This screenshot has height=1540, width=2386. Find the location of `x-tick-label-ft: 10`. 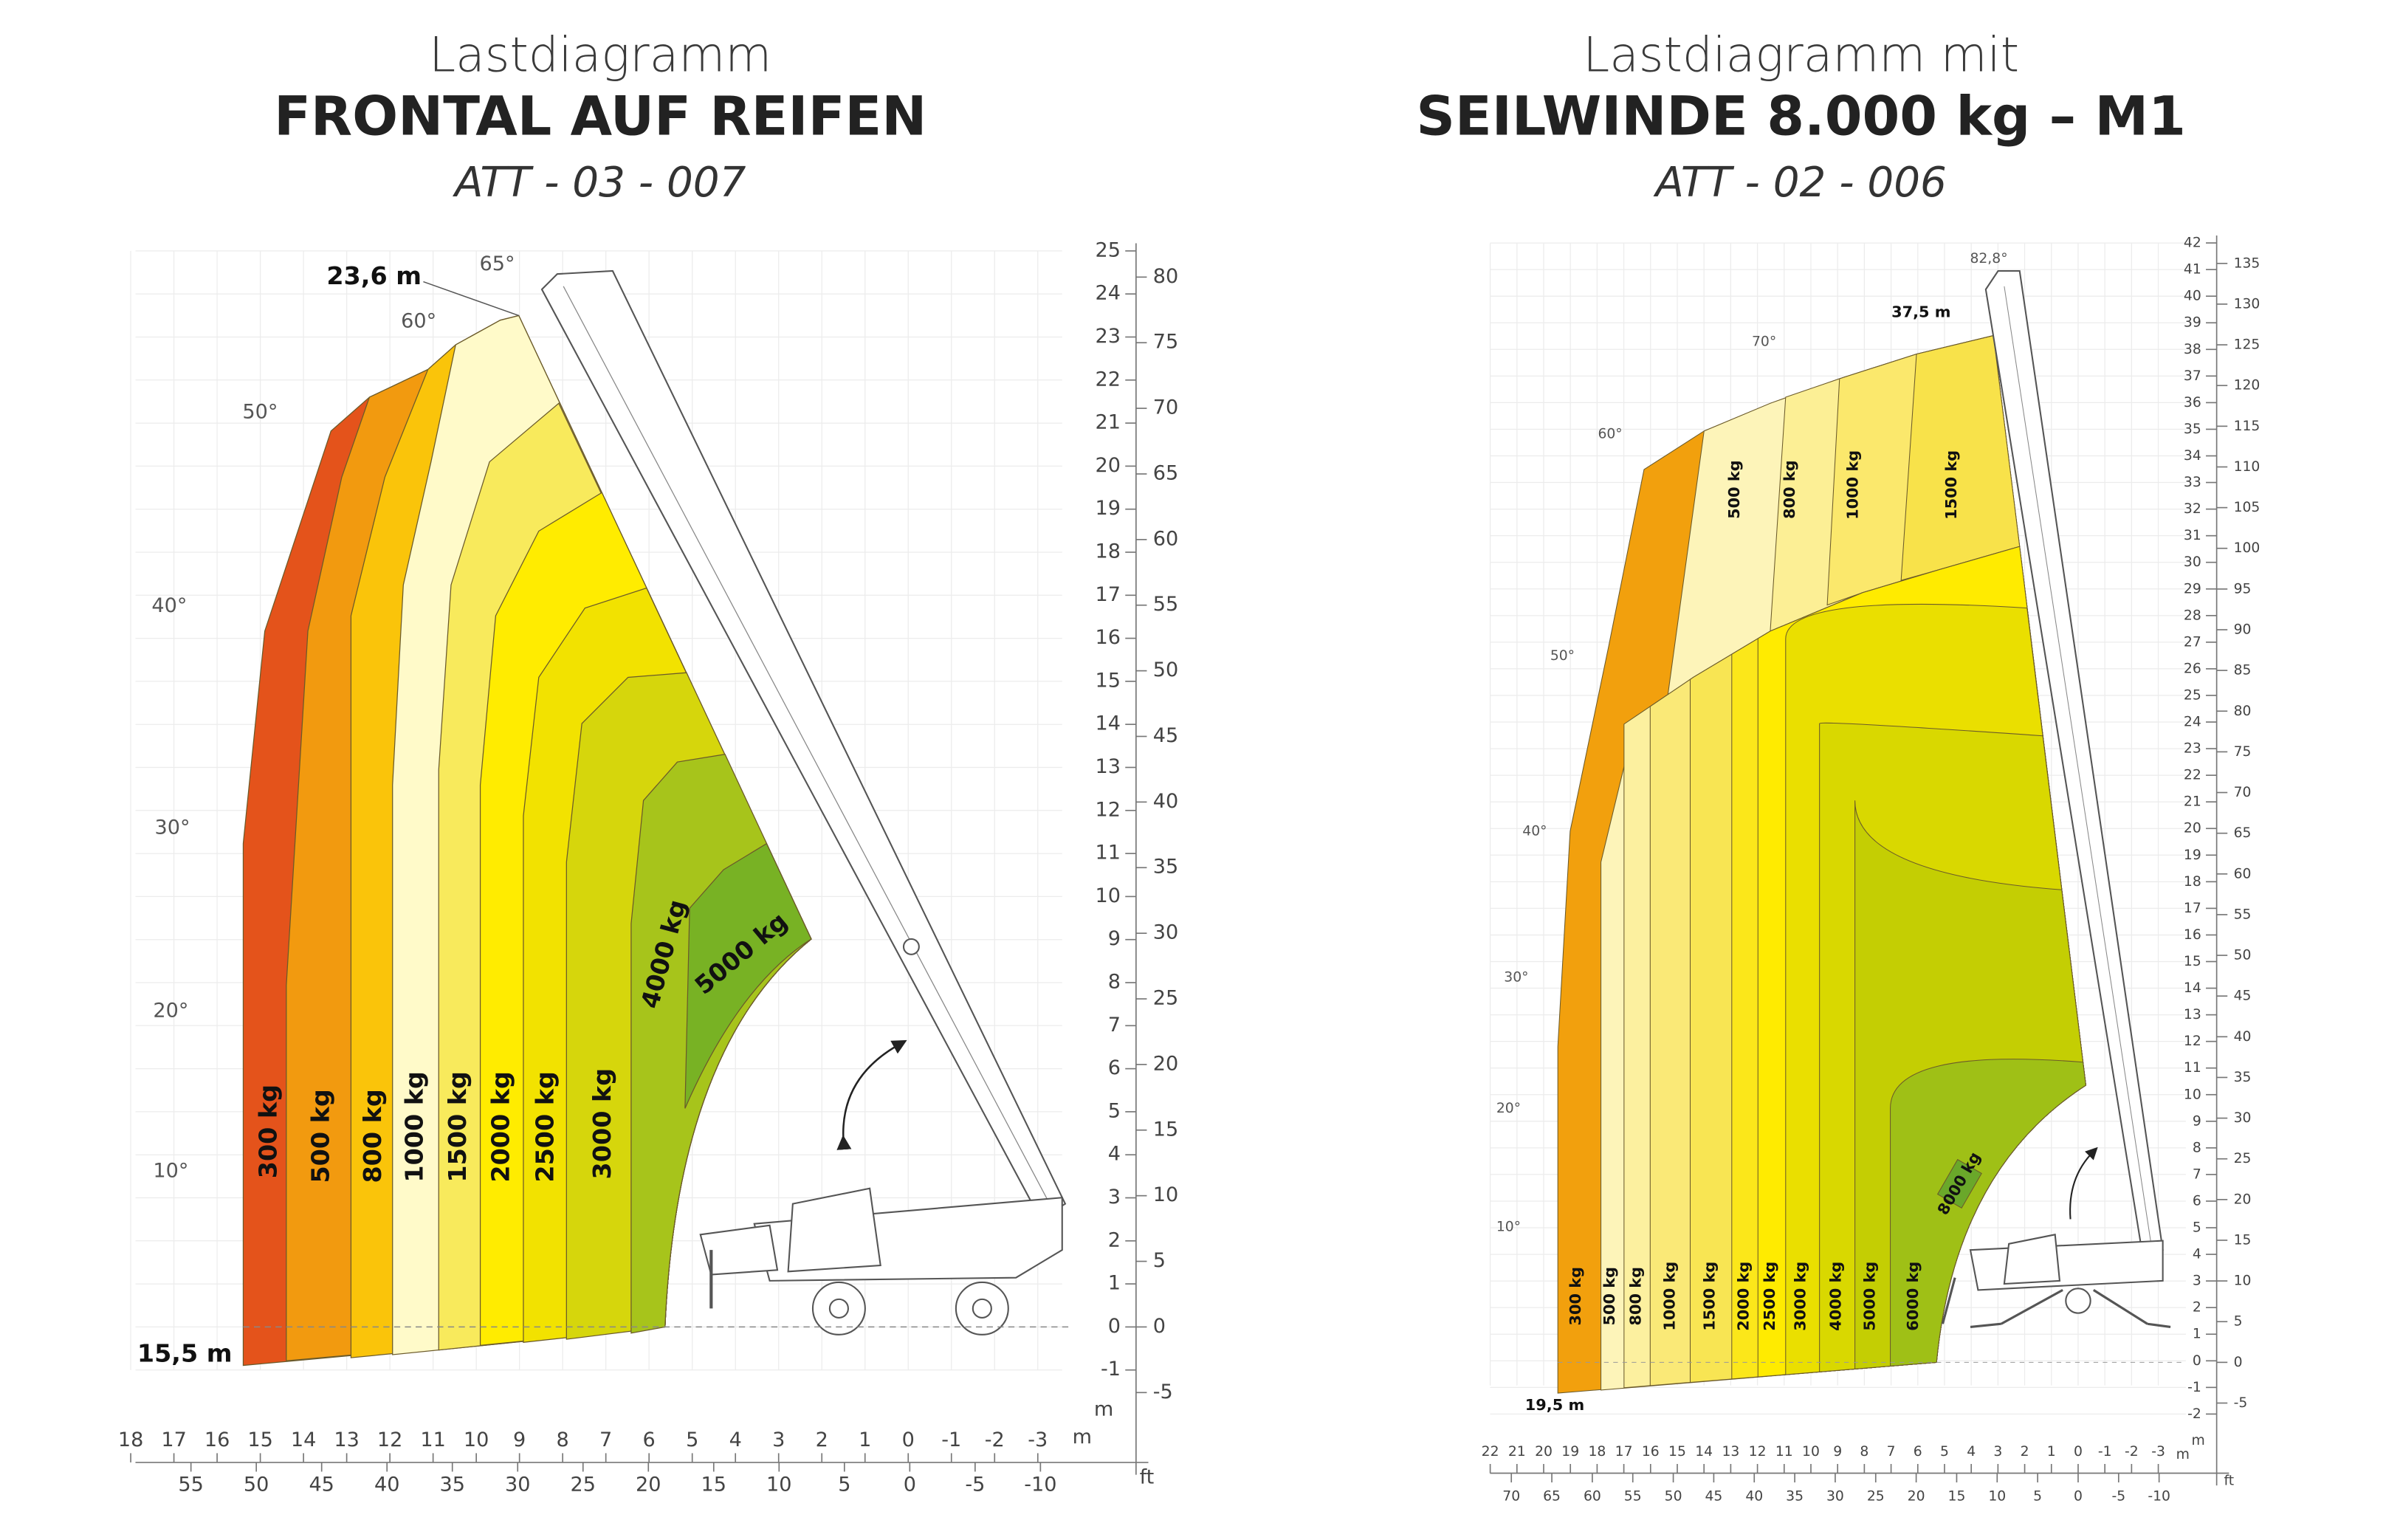

x-tick-label-ft: 10 is located at coordinates (779, 1485).